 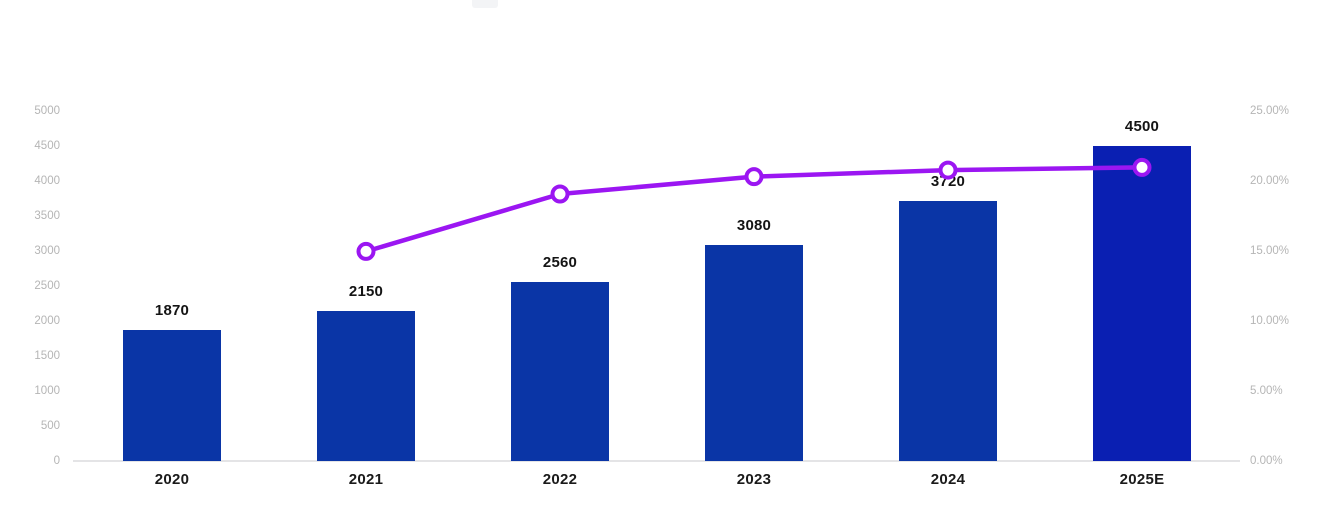 What do you see at coordinates (485, 4) in the screenshot?
I see `cropped-top-artifact` at bounding box center [485, 4].